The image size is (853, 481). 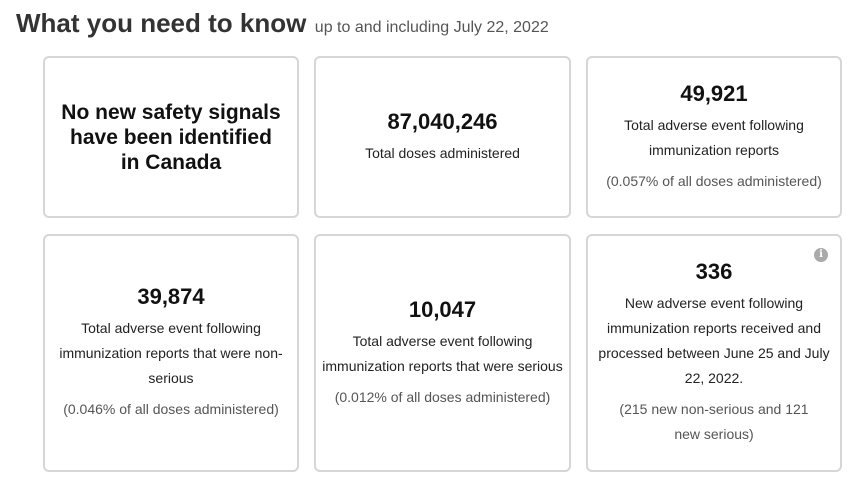 What do you see at coordinates (171, 409) in the screenshot?
I see `non-serious-note: (0.046% of all doses administered)` at bounding box center [171, 409].